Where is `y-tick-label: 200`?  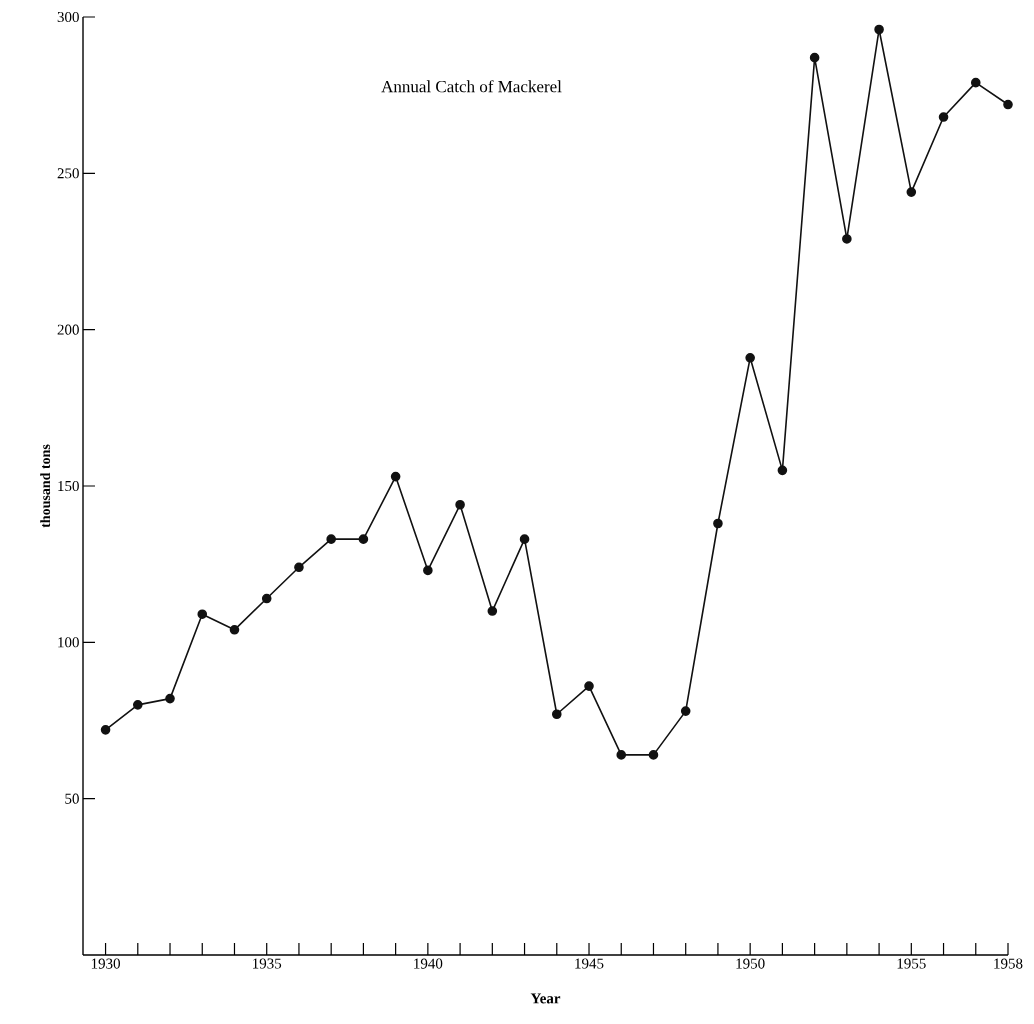
y-tick-label: 200 is located at coordinates (68, 329).